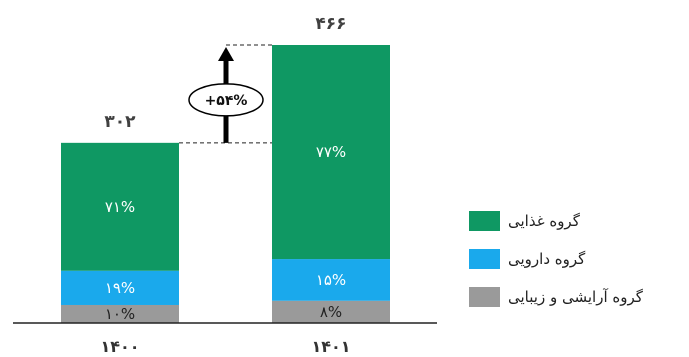 The width and height of the screenshot is (689, 357). What do you see at coordinates (225, 346) in the screenshot?
I see `category-labels: ۱۴۰۰ ۱۴۰۱` at bounding box center [225, 346].